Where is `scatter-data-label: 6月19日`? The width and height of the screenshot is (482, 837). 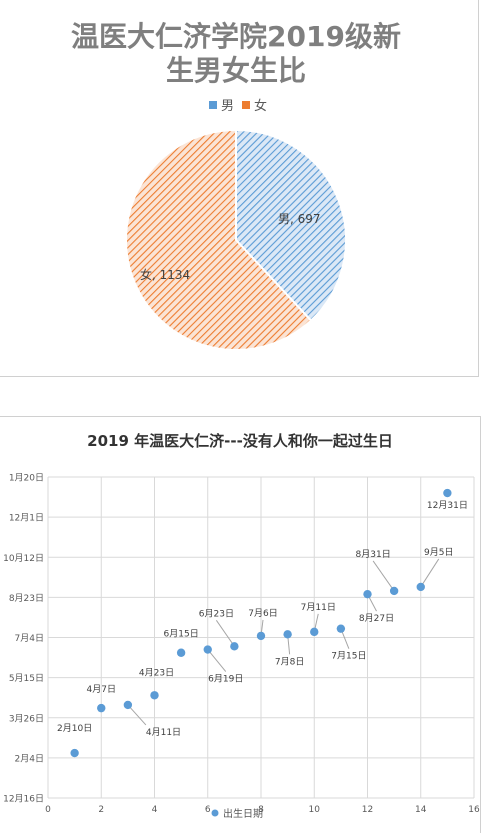 scatter-data-label: 6月19日 is located at coordinates (225, 679).